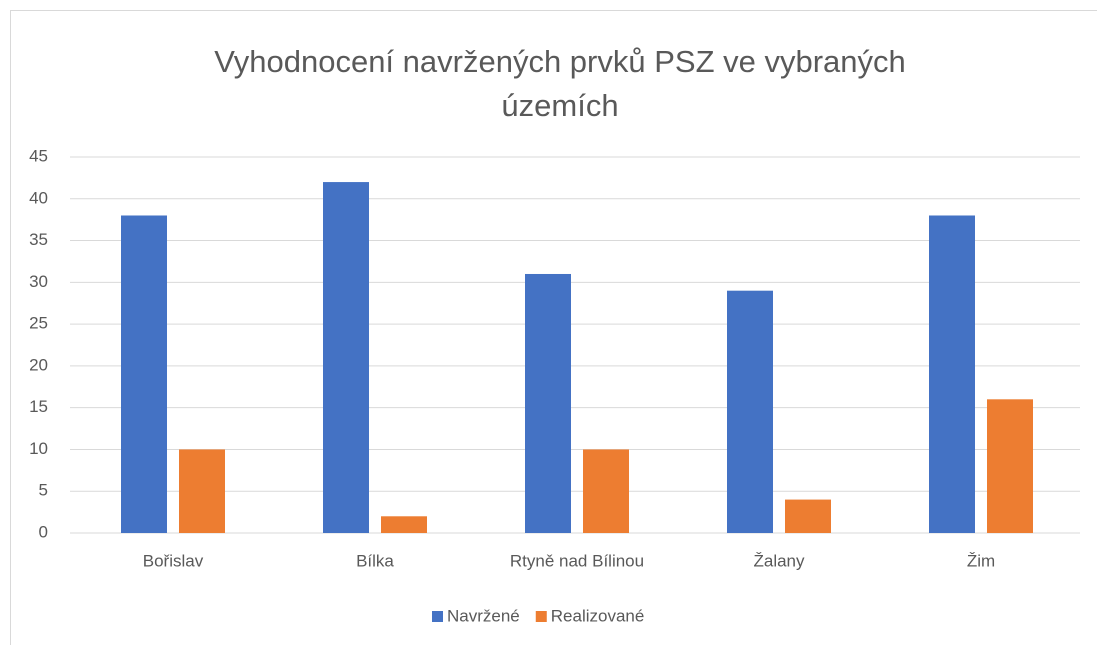 The height and width of the screenshot is (645, 1097). What do you see at coordinates (38, 239) in the screenshot?
I see `y-tick-label: 35` at bounding box center [38, 239].